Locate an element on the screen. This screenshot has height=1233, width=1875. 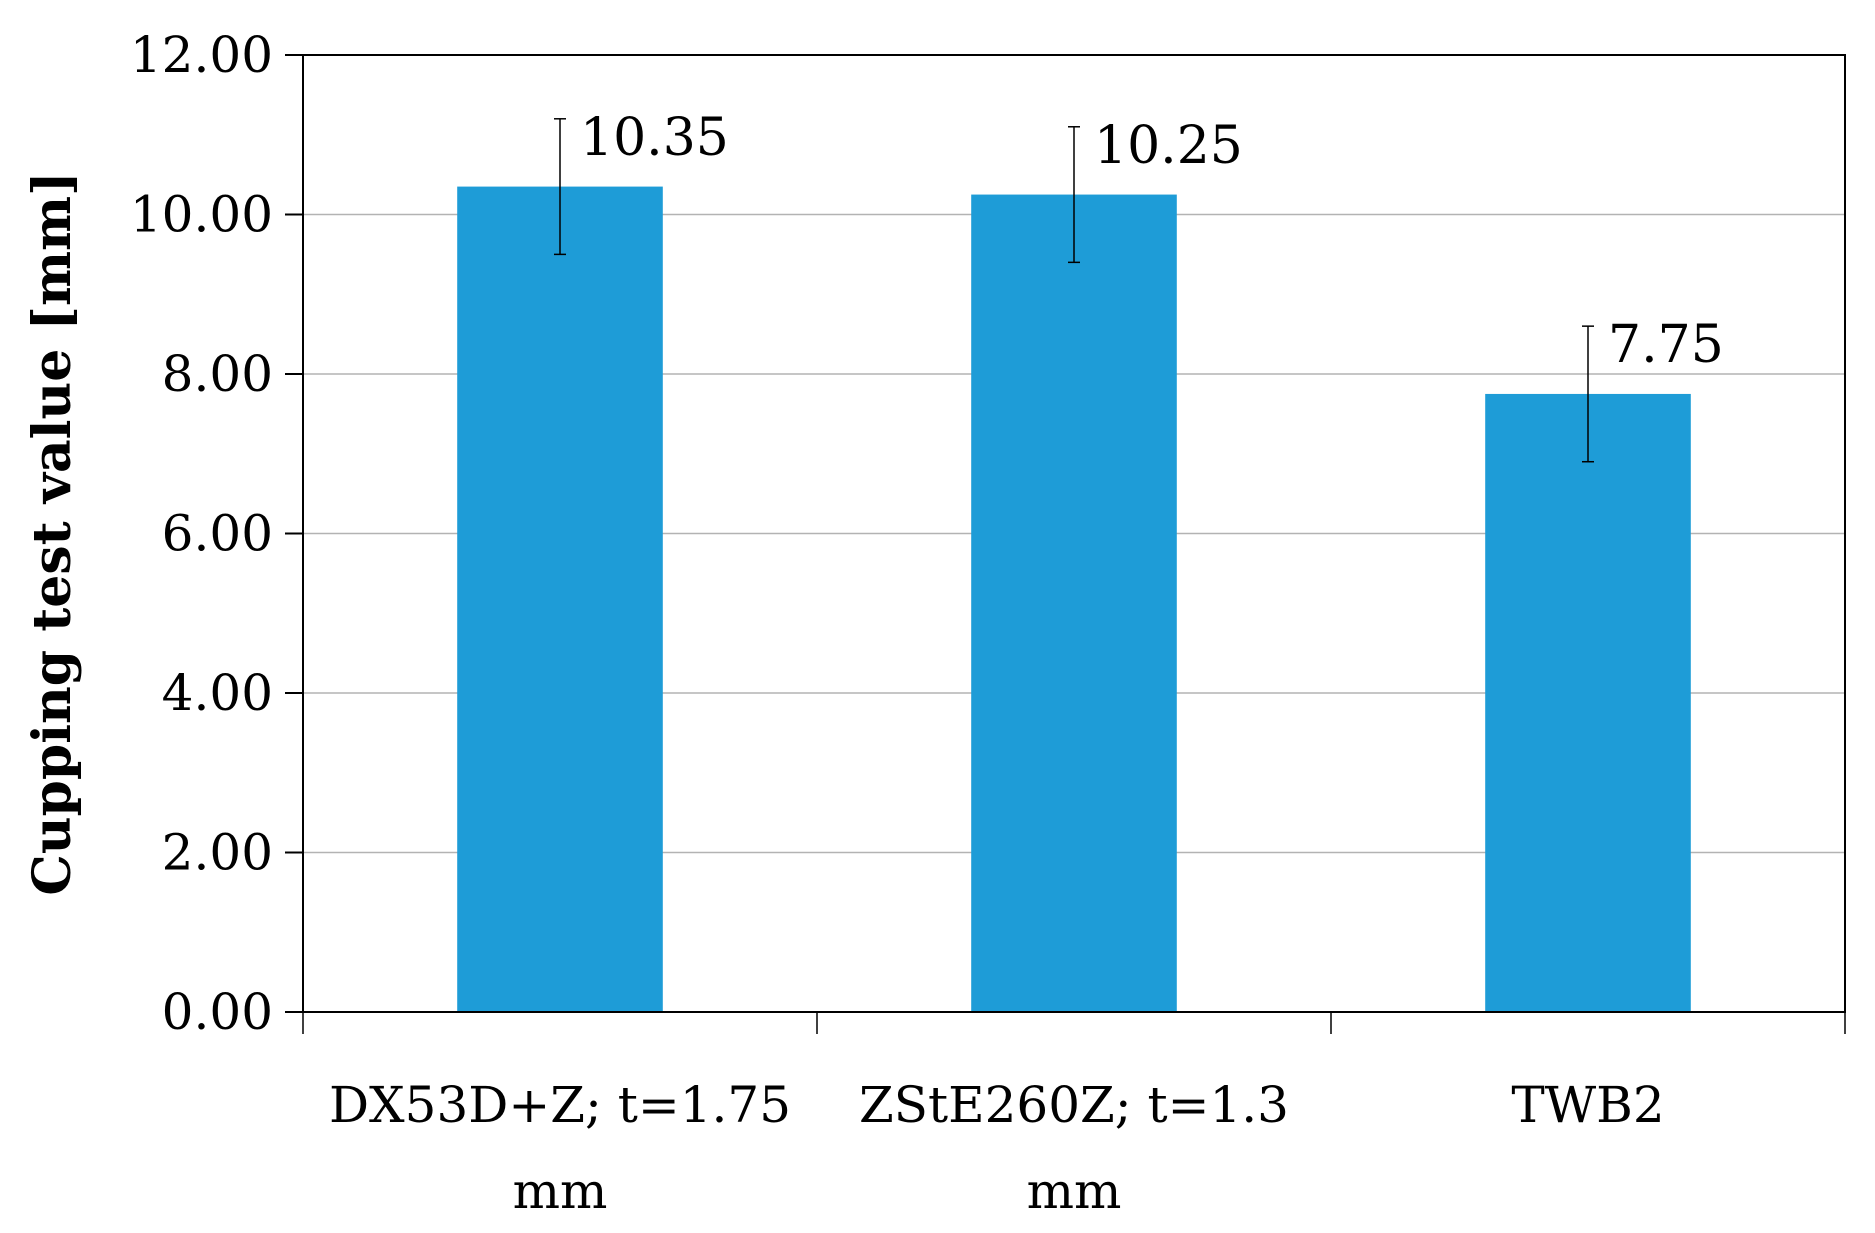
data-label-0: 10.35 is located at coordinates (654, 138).